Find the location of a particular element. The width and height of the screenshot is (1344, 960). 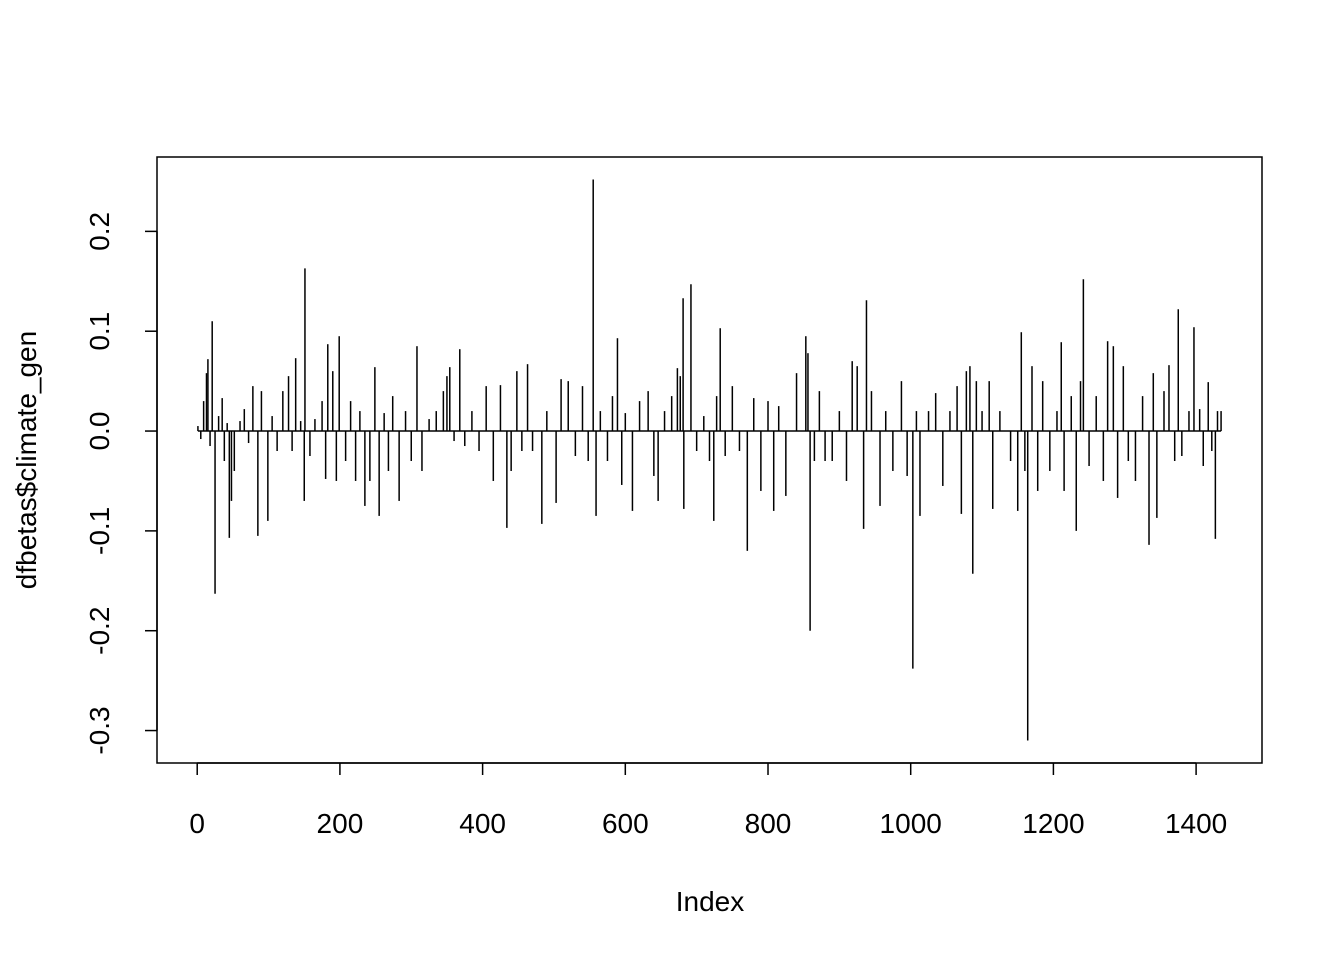

x-tick-label: 800 is located at coordinates (768, 823).